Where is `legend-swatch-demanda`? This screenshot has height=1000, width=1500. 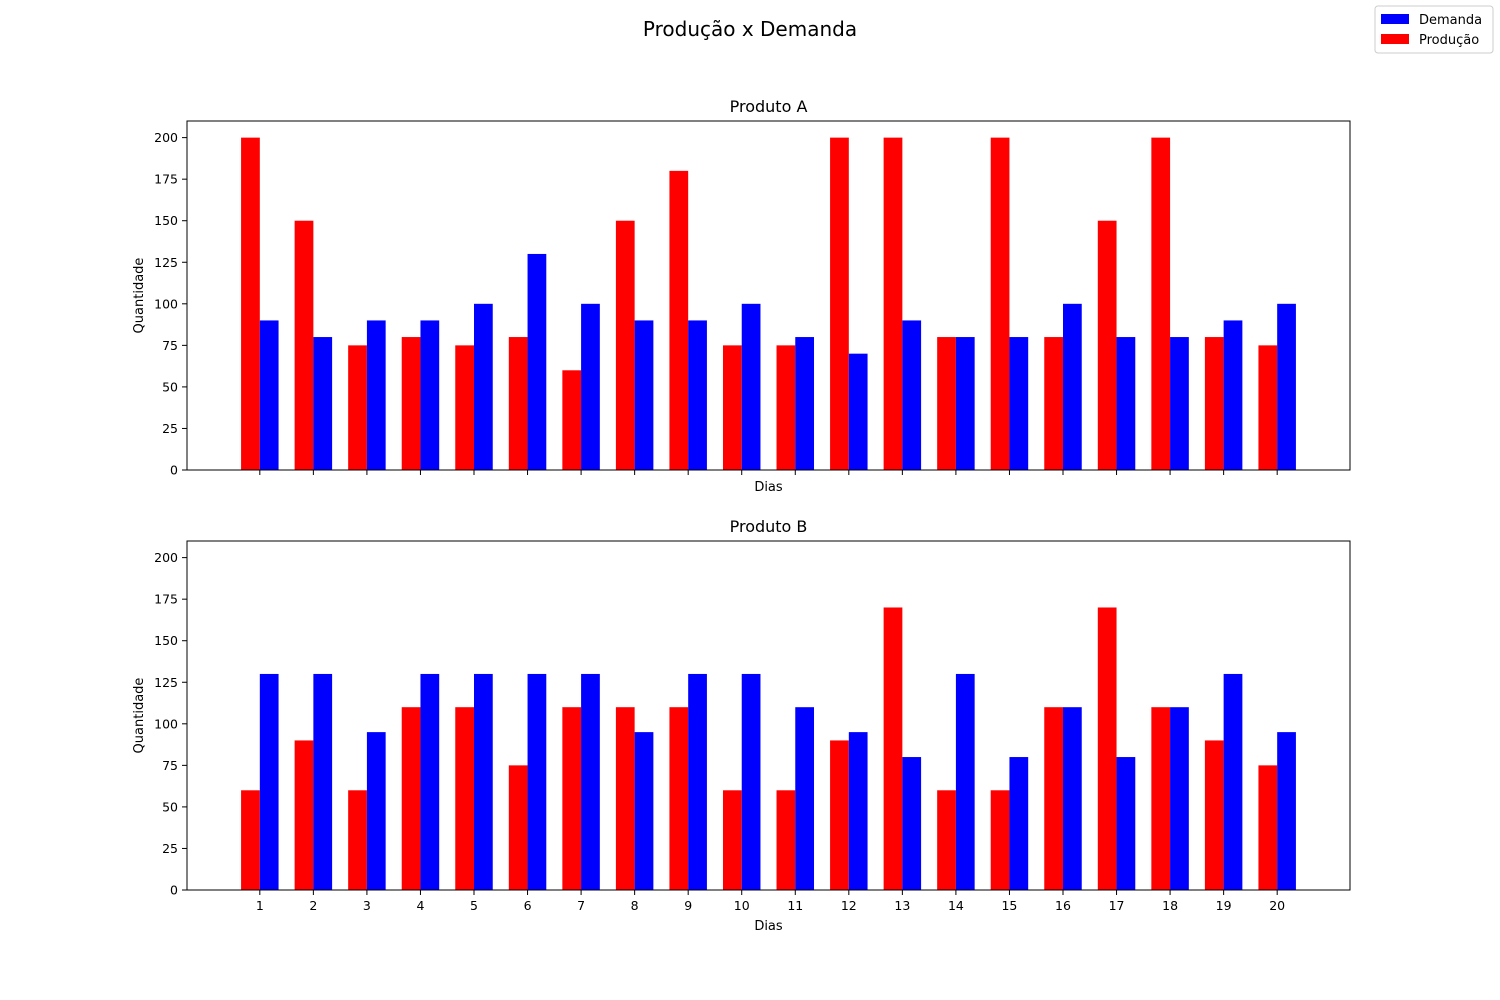 legend-swatch-demanda is located at coordinates (1395, 19).